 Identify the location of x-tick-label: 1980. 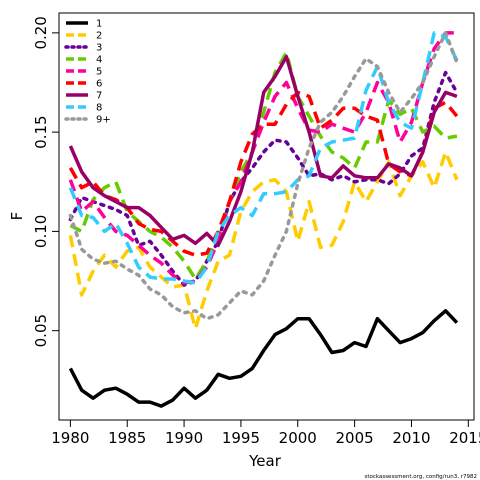
(70, 438).